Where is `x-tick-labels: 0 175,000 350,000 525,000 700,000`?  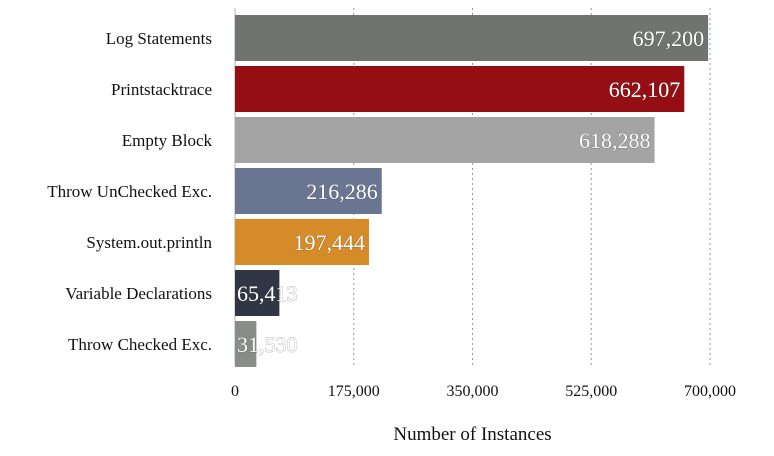 x-tick-labels: 0 175,000 350,000 525,000 700,000 is located at coordinates (483, 391).